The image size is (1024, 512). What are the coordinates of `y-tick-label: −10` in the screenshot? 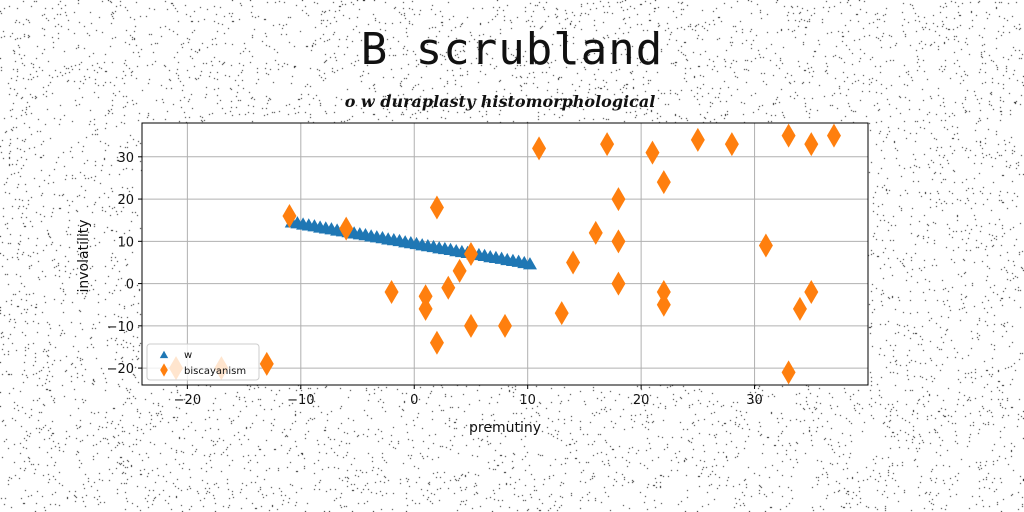 It's located at (120, 327).